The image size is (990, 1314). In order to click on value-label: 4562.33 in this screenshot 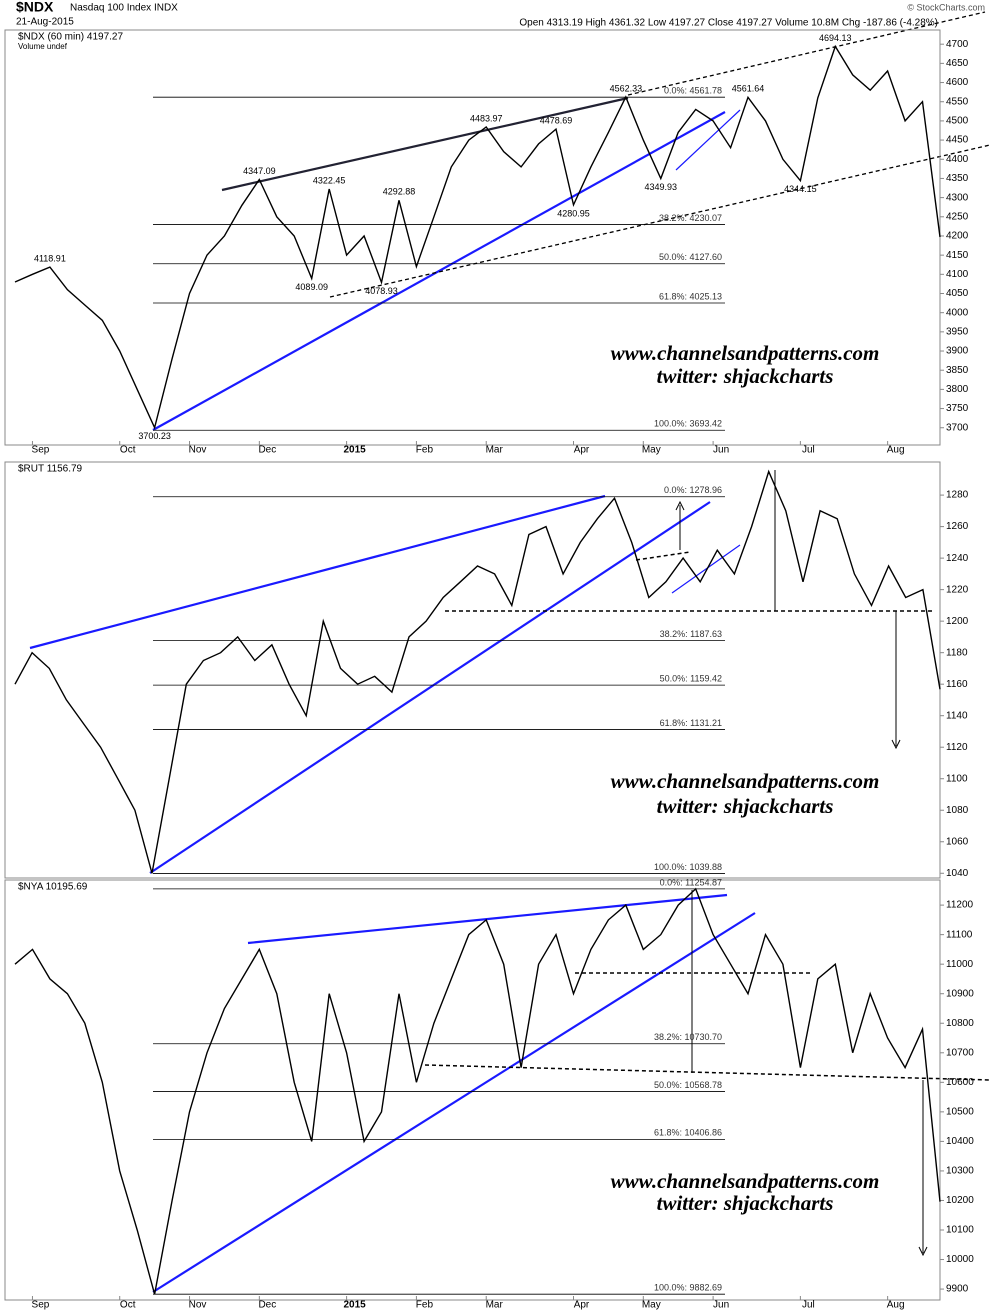, I will do `click(626, 88)`.